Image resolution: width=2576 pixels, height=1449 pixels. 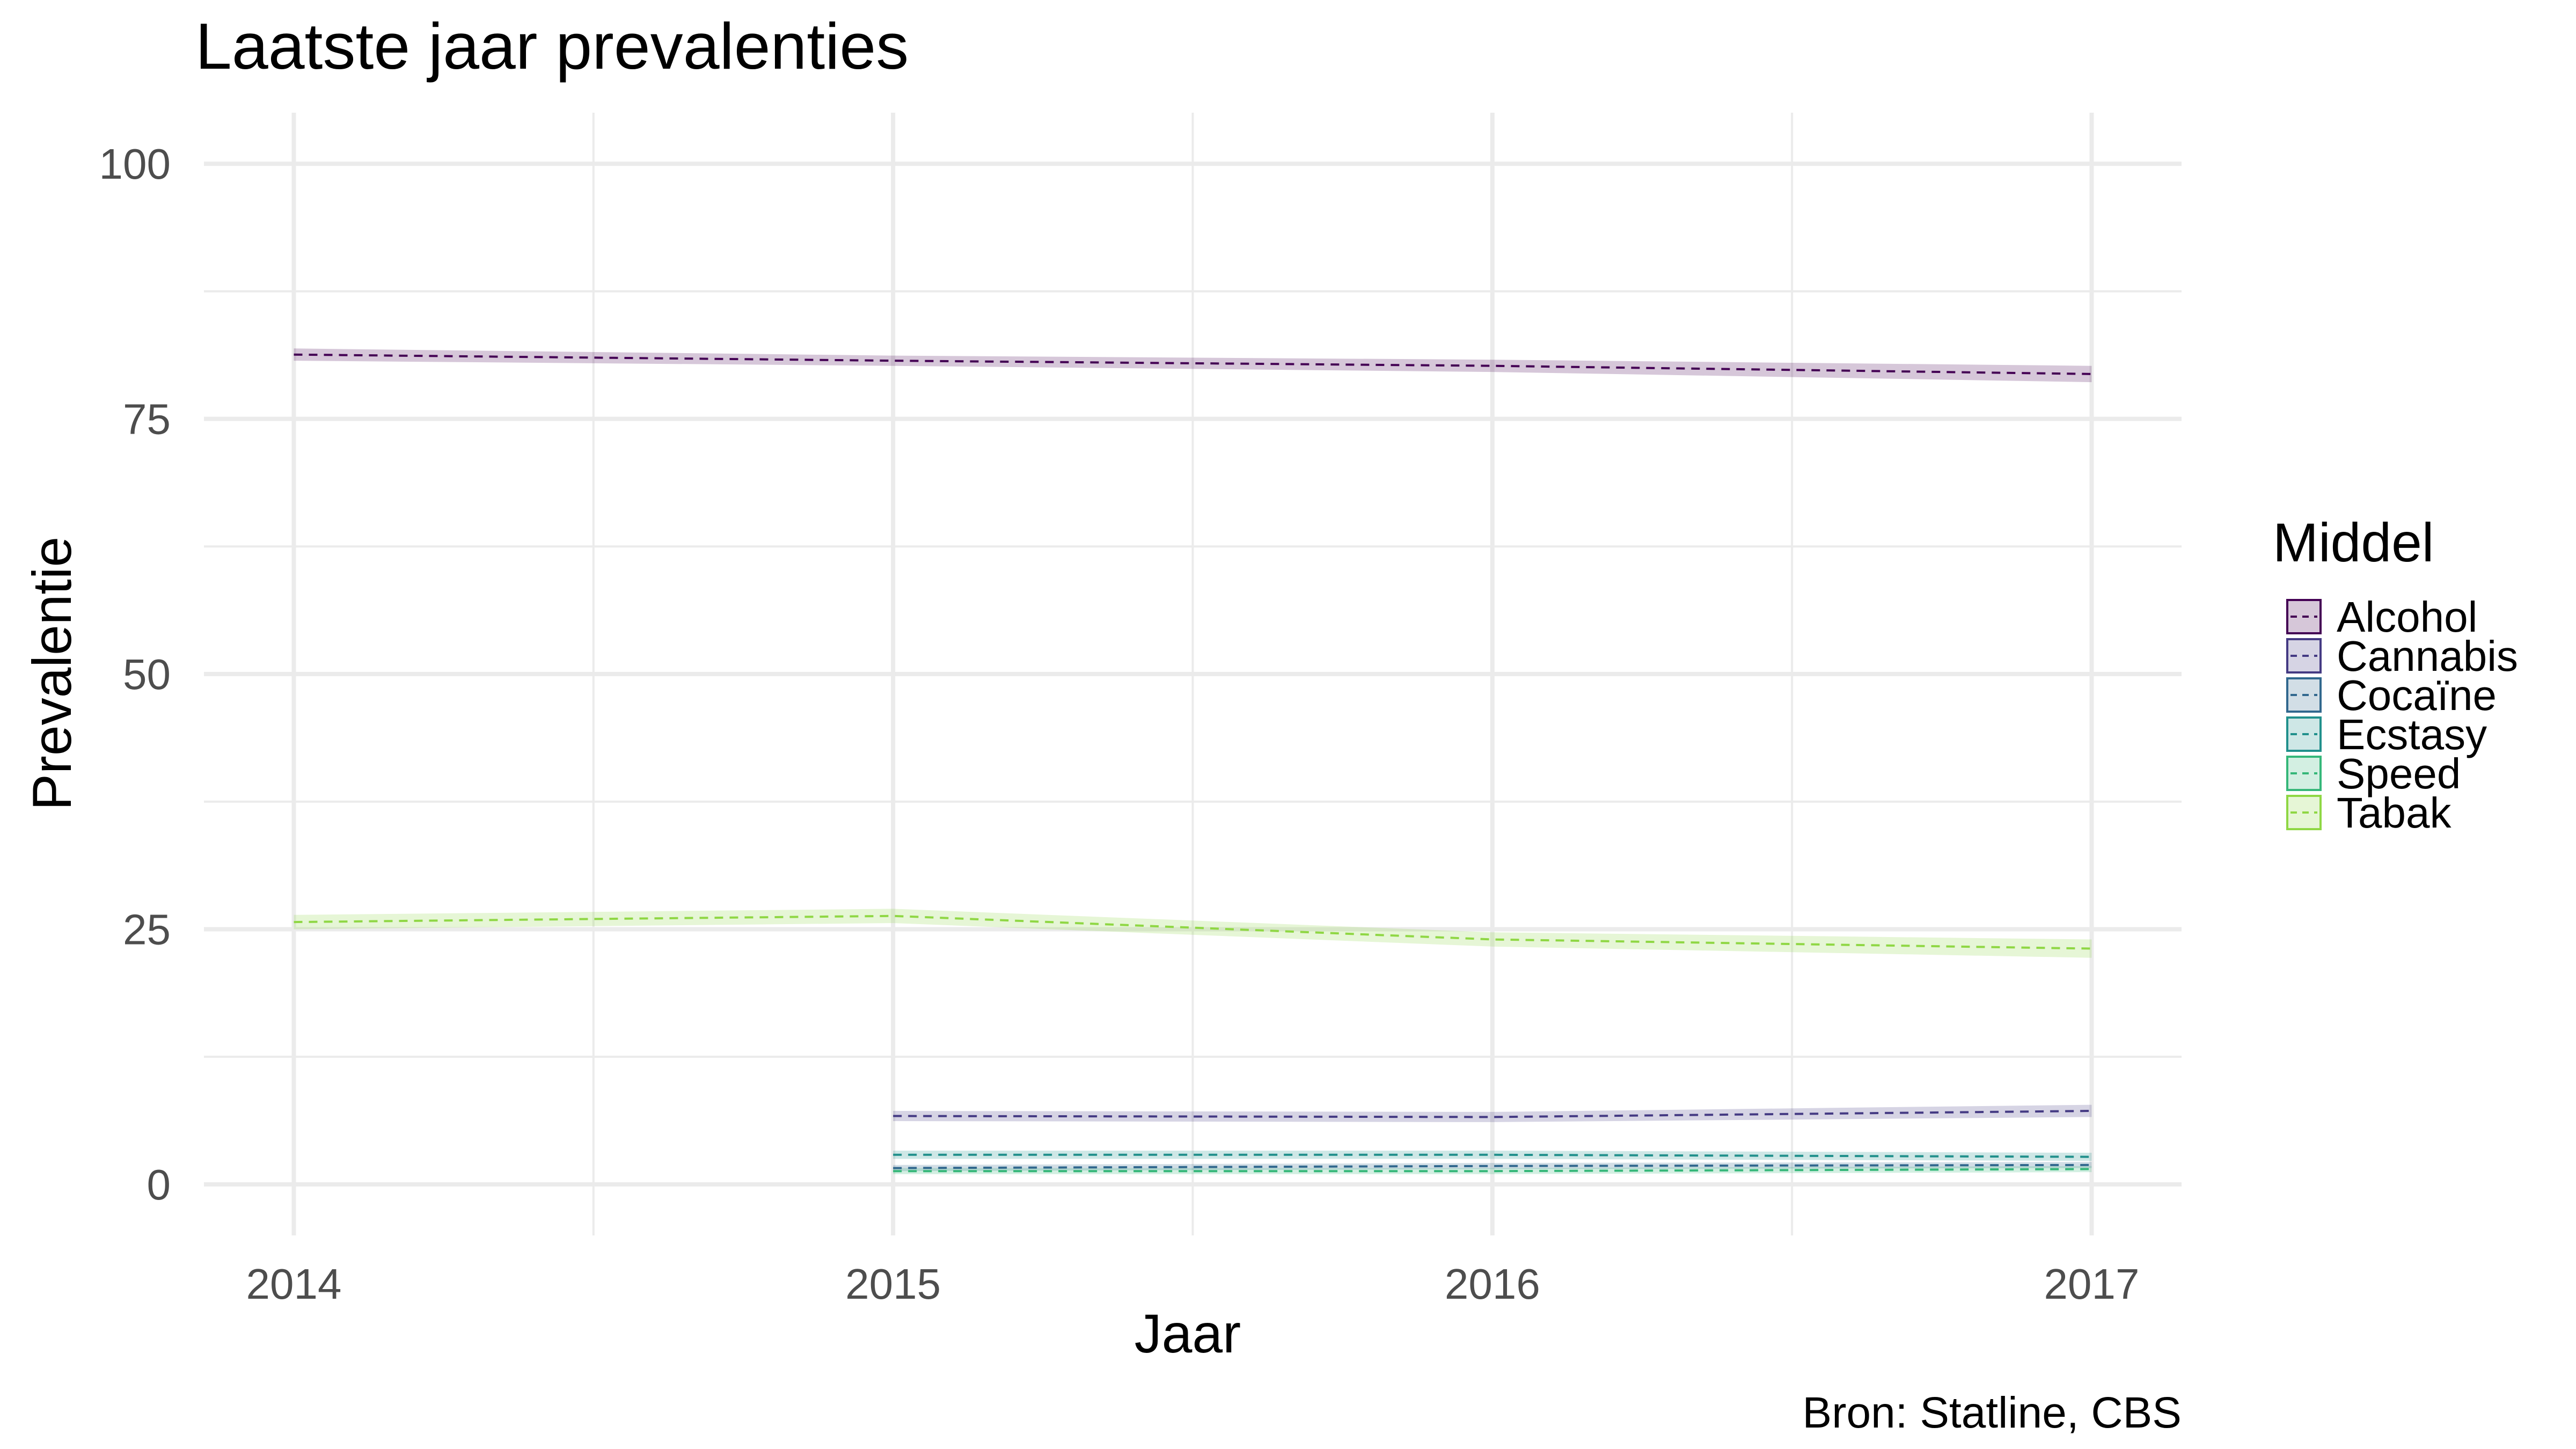 I want to click on legend-label: Cocaïne, so click(x=2417, y=695).